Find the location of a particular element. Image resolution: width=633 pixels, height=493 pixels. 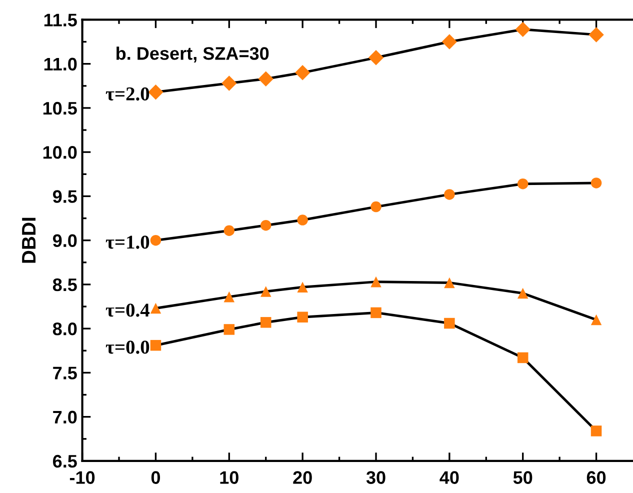

y-tick-label: 10.5 is located at coordinates (60, 108).